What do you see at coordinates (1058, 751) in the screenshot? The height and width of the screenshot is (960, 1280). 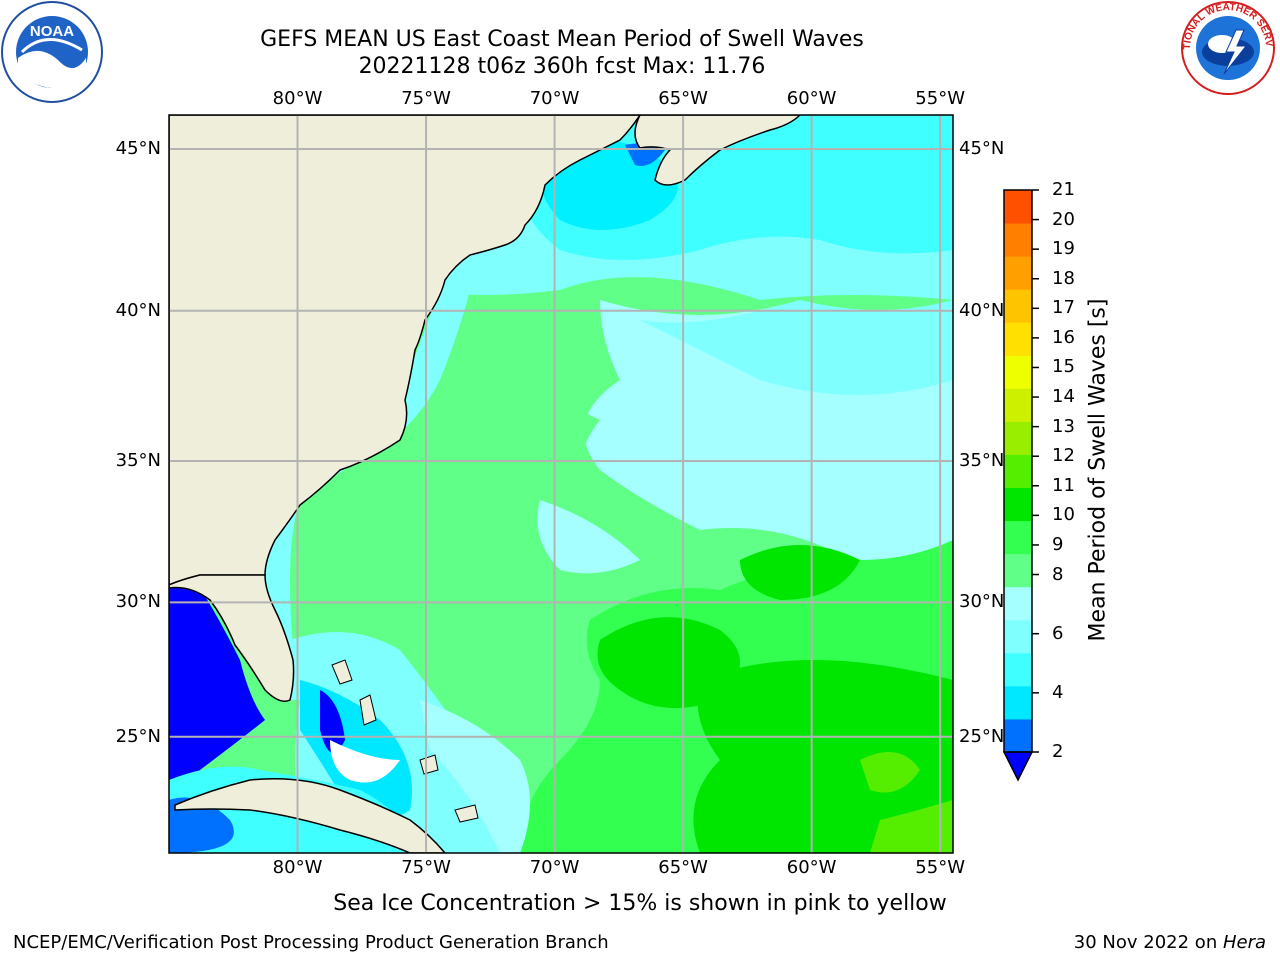 I see `colorbar-tick-0: 2` at bounding box center [1058, 751].